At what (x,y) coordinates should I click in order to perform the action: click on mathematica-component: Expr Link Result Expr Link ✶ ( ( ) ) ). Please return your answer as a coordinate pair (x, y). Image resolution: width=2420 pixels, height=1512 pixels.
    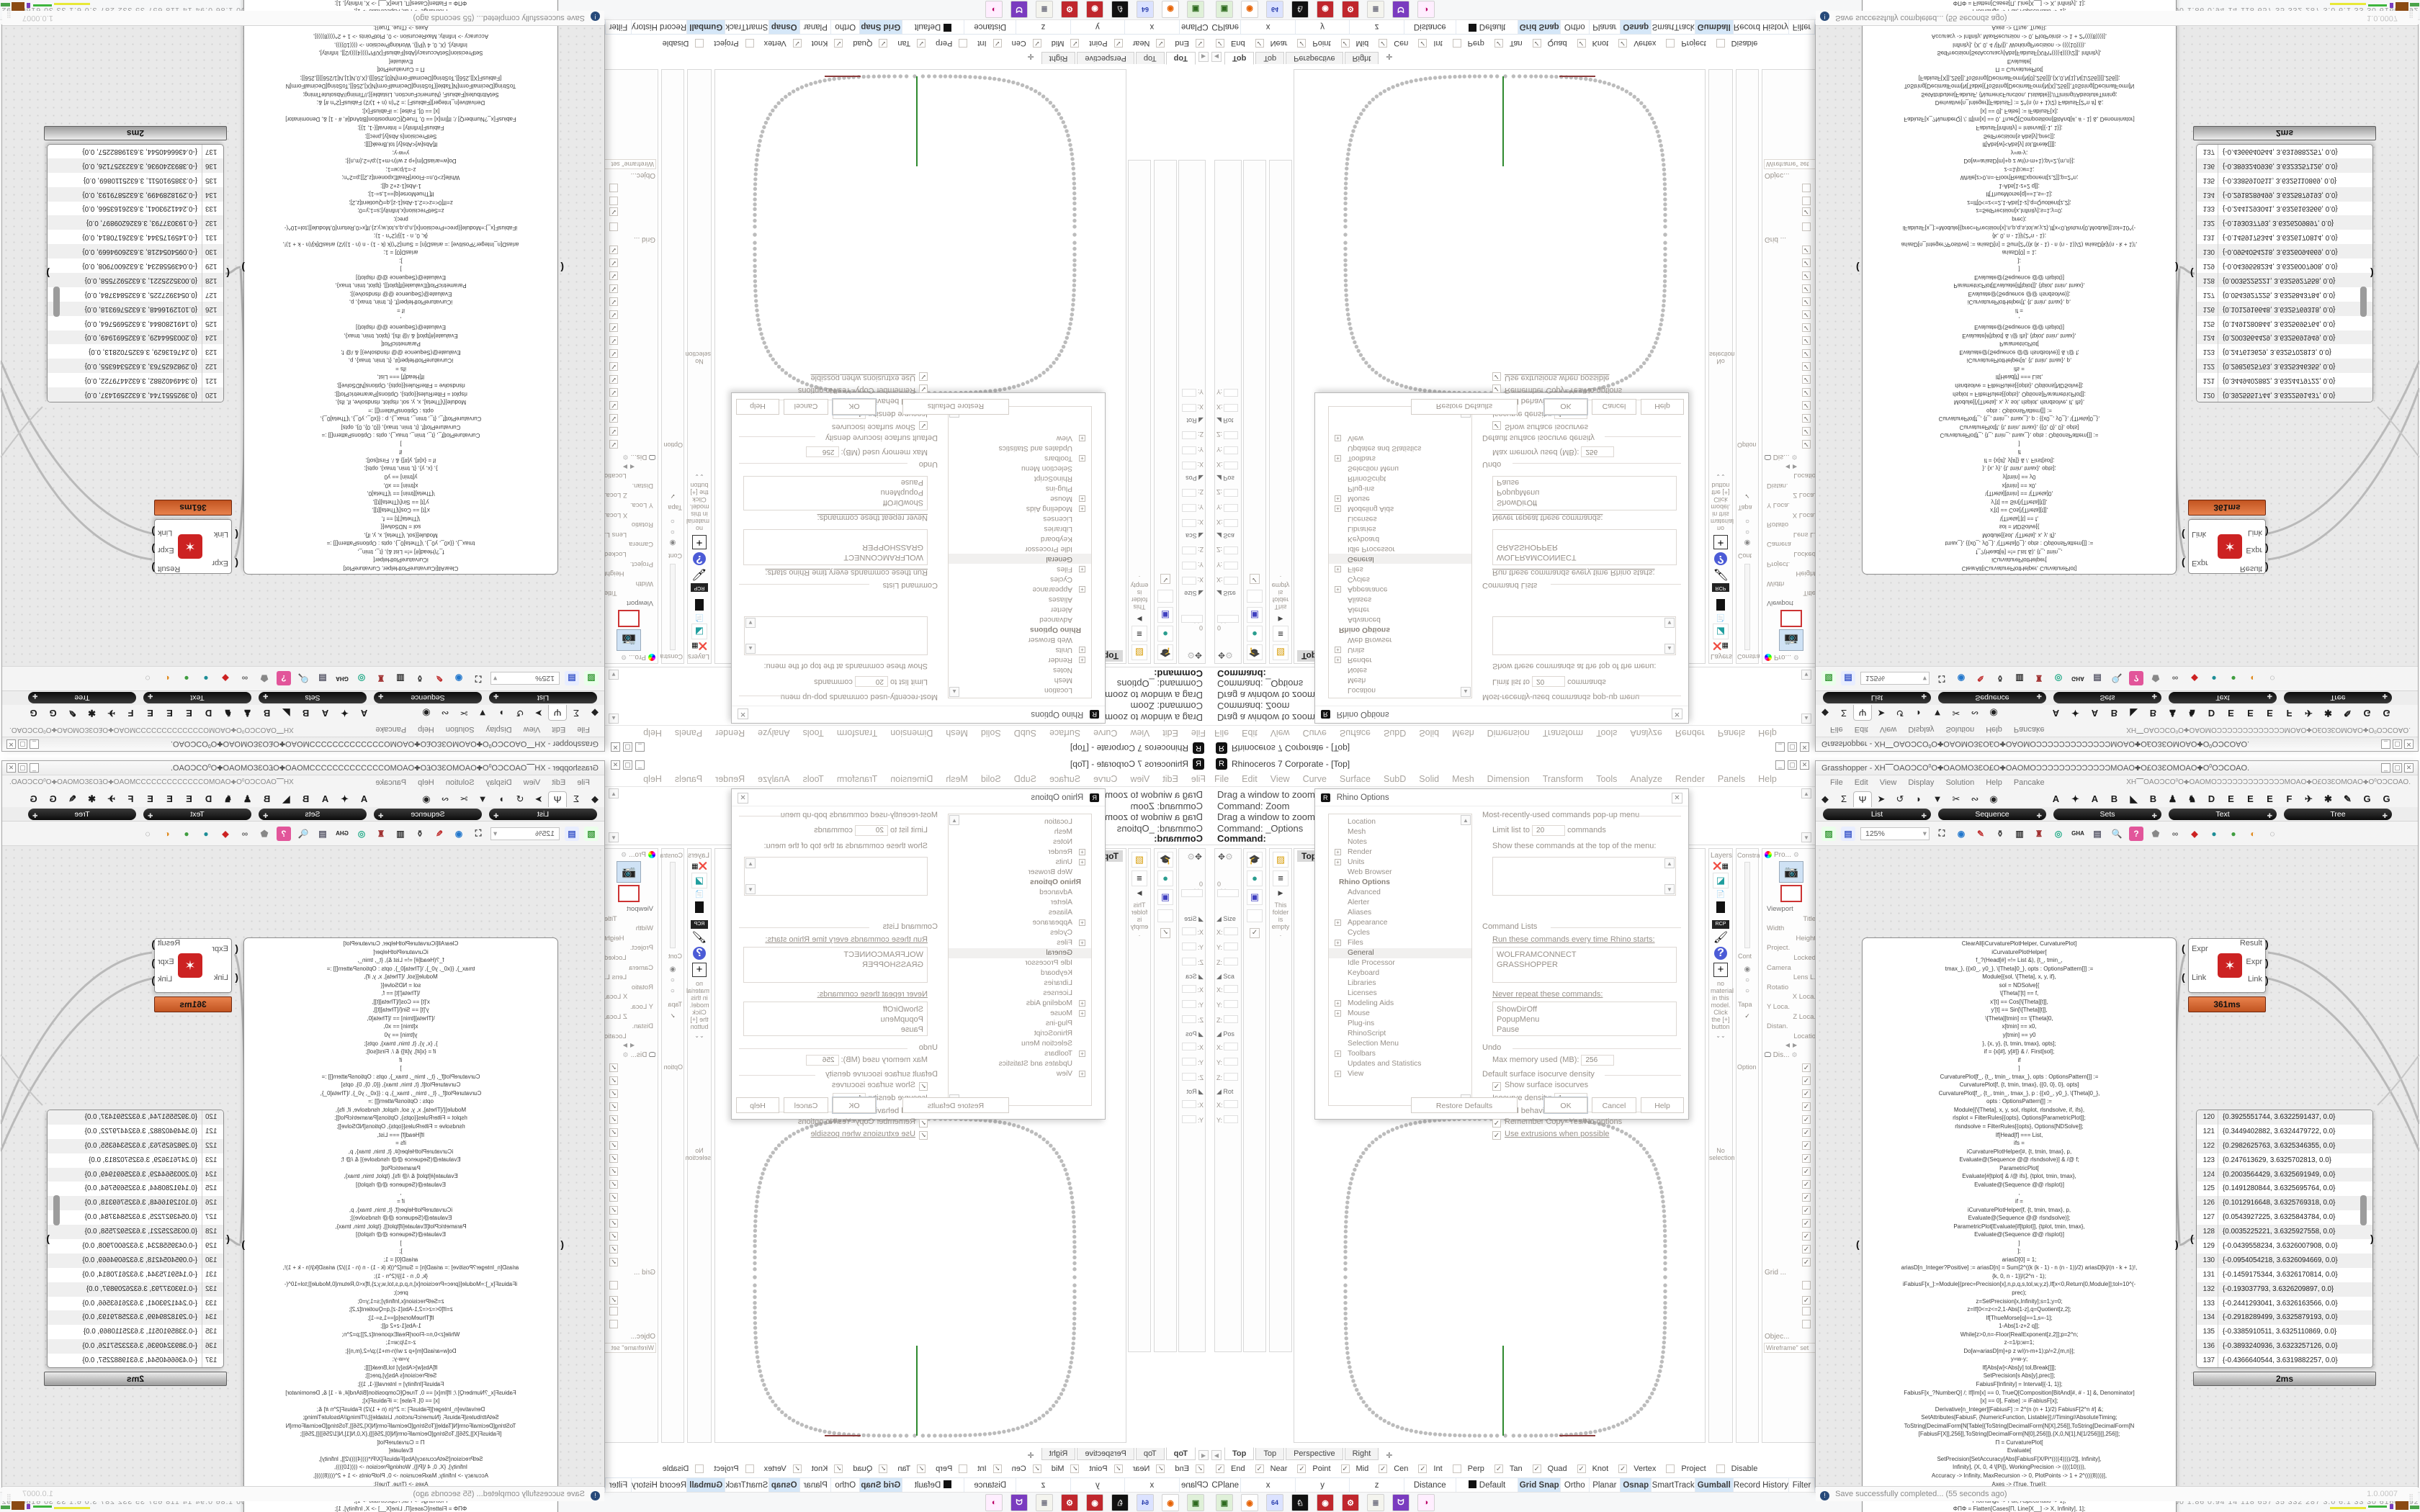
    Looking at the image, I should click on (2225, 965).